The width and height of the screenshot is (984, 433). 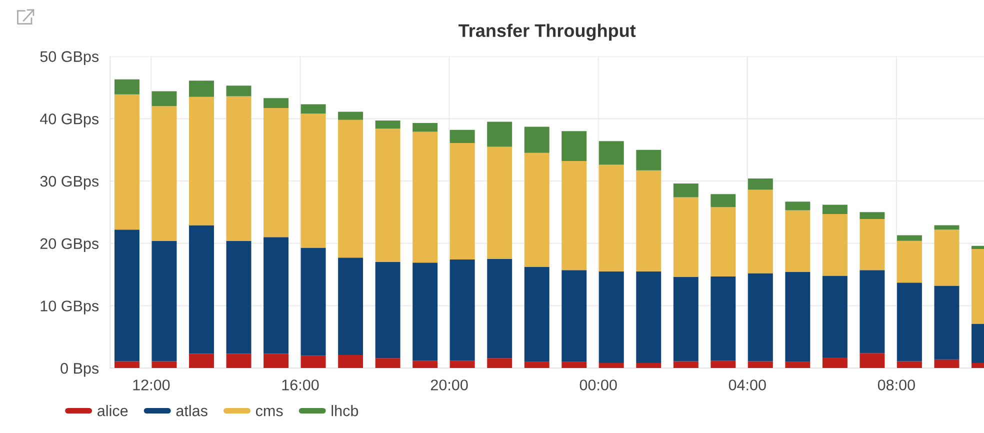 What do you see at coordinates (69, 58) in the screenshot?
I see `y-tick-label: 50 GBps` at bounding box center [69, 58].